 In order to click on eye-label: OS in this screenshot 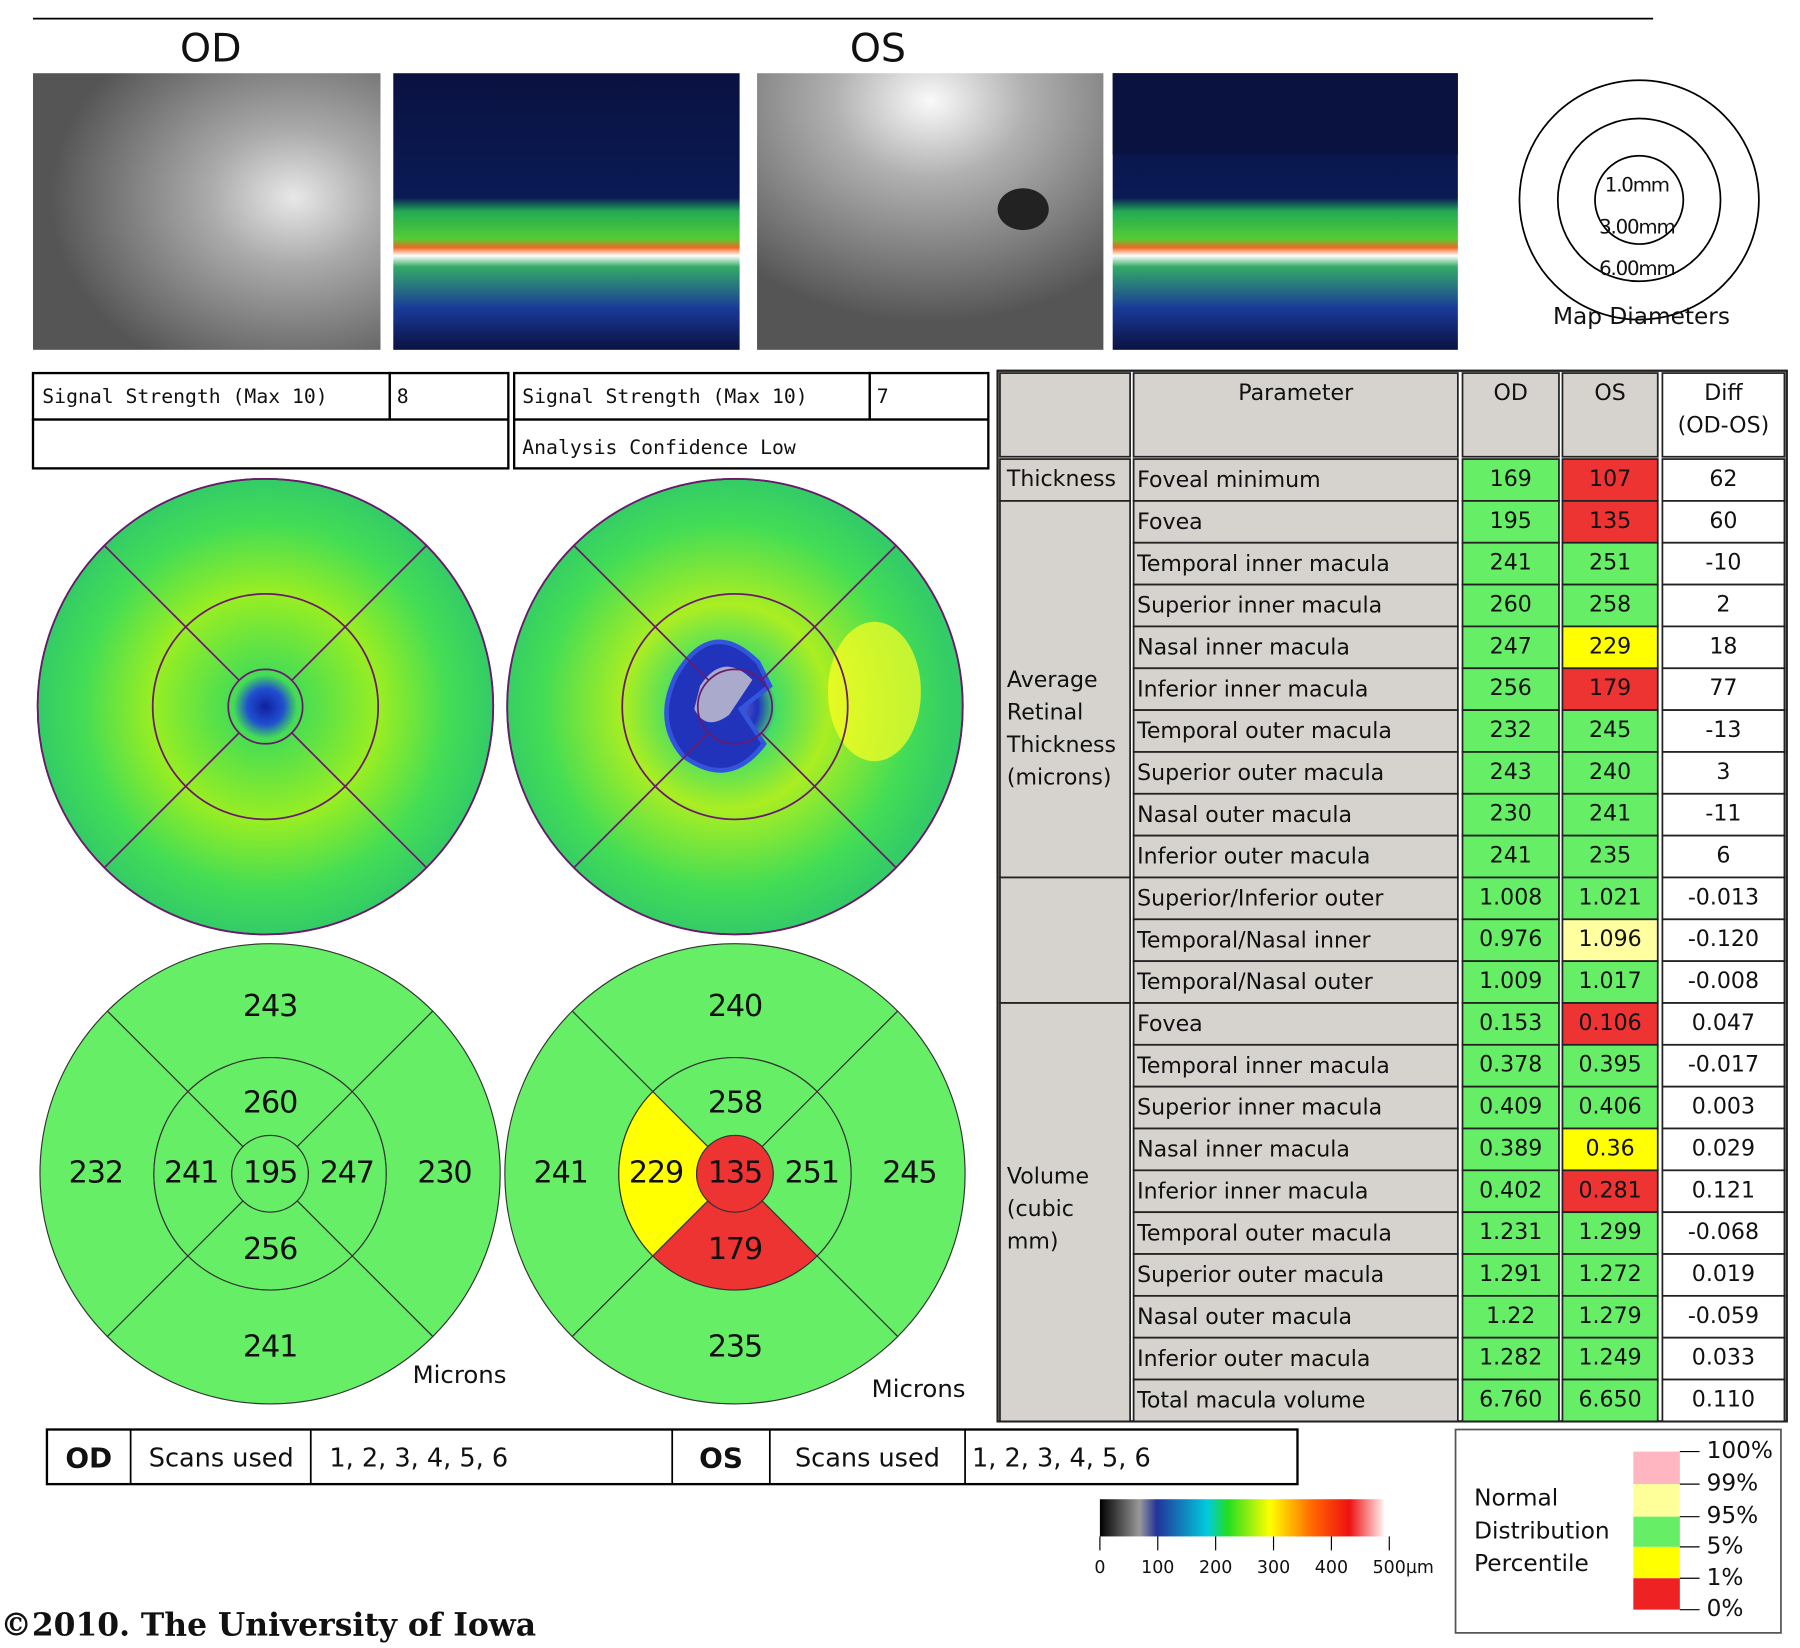, I will do `click(721, 1458)`.